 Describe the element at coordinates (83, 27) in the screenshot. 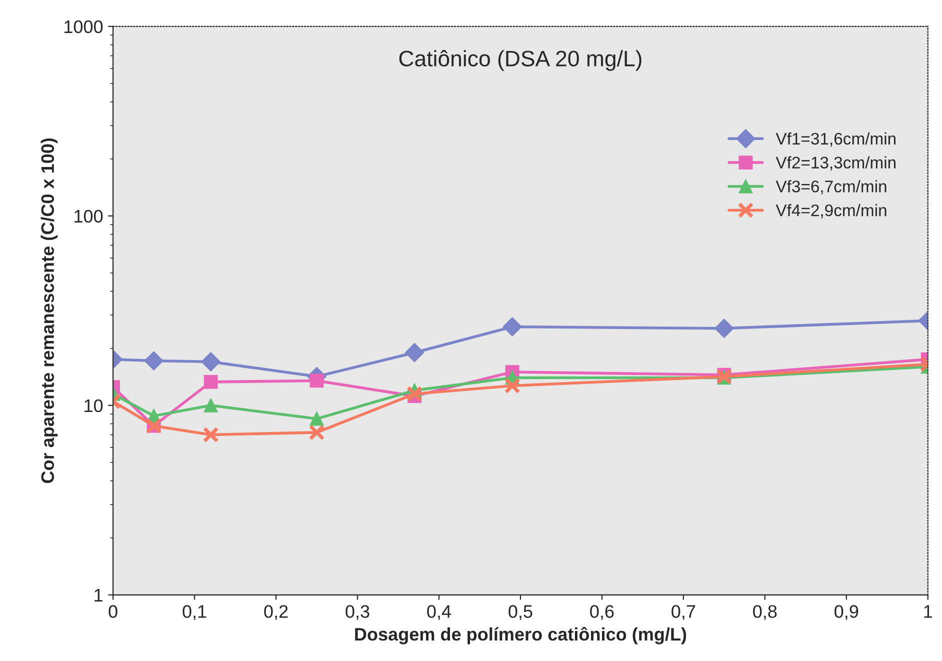

I see `y-tick-label: 1000` at that location.